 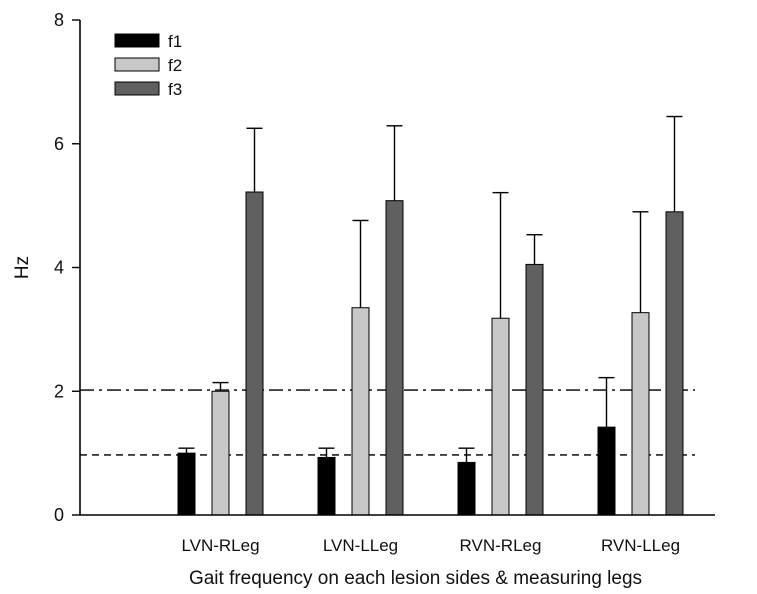 What do you see at coordinates (22, 267) in the screenshot?
I see `y-axis-title: Hz` at bounding box center [22, 267].